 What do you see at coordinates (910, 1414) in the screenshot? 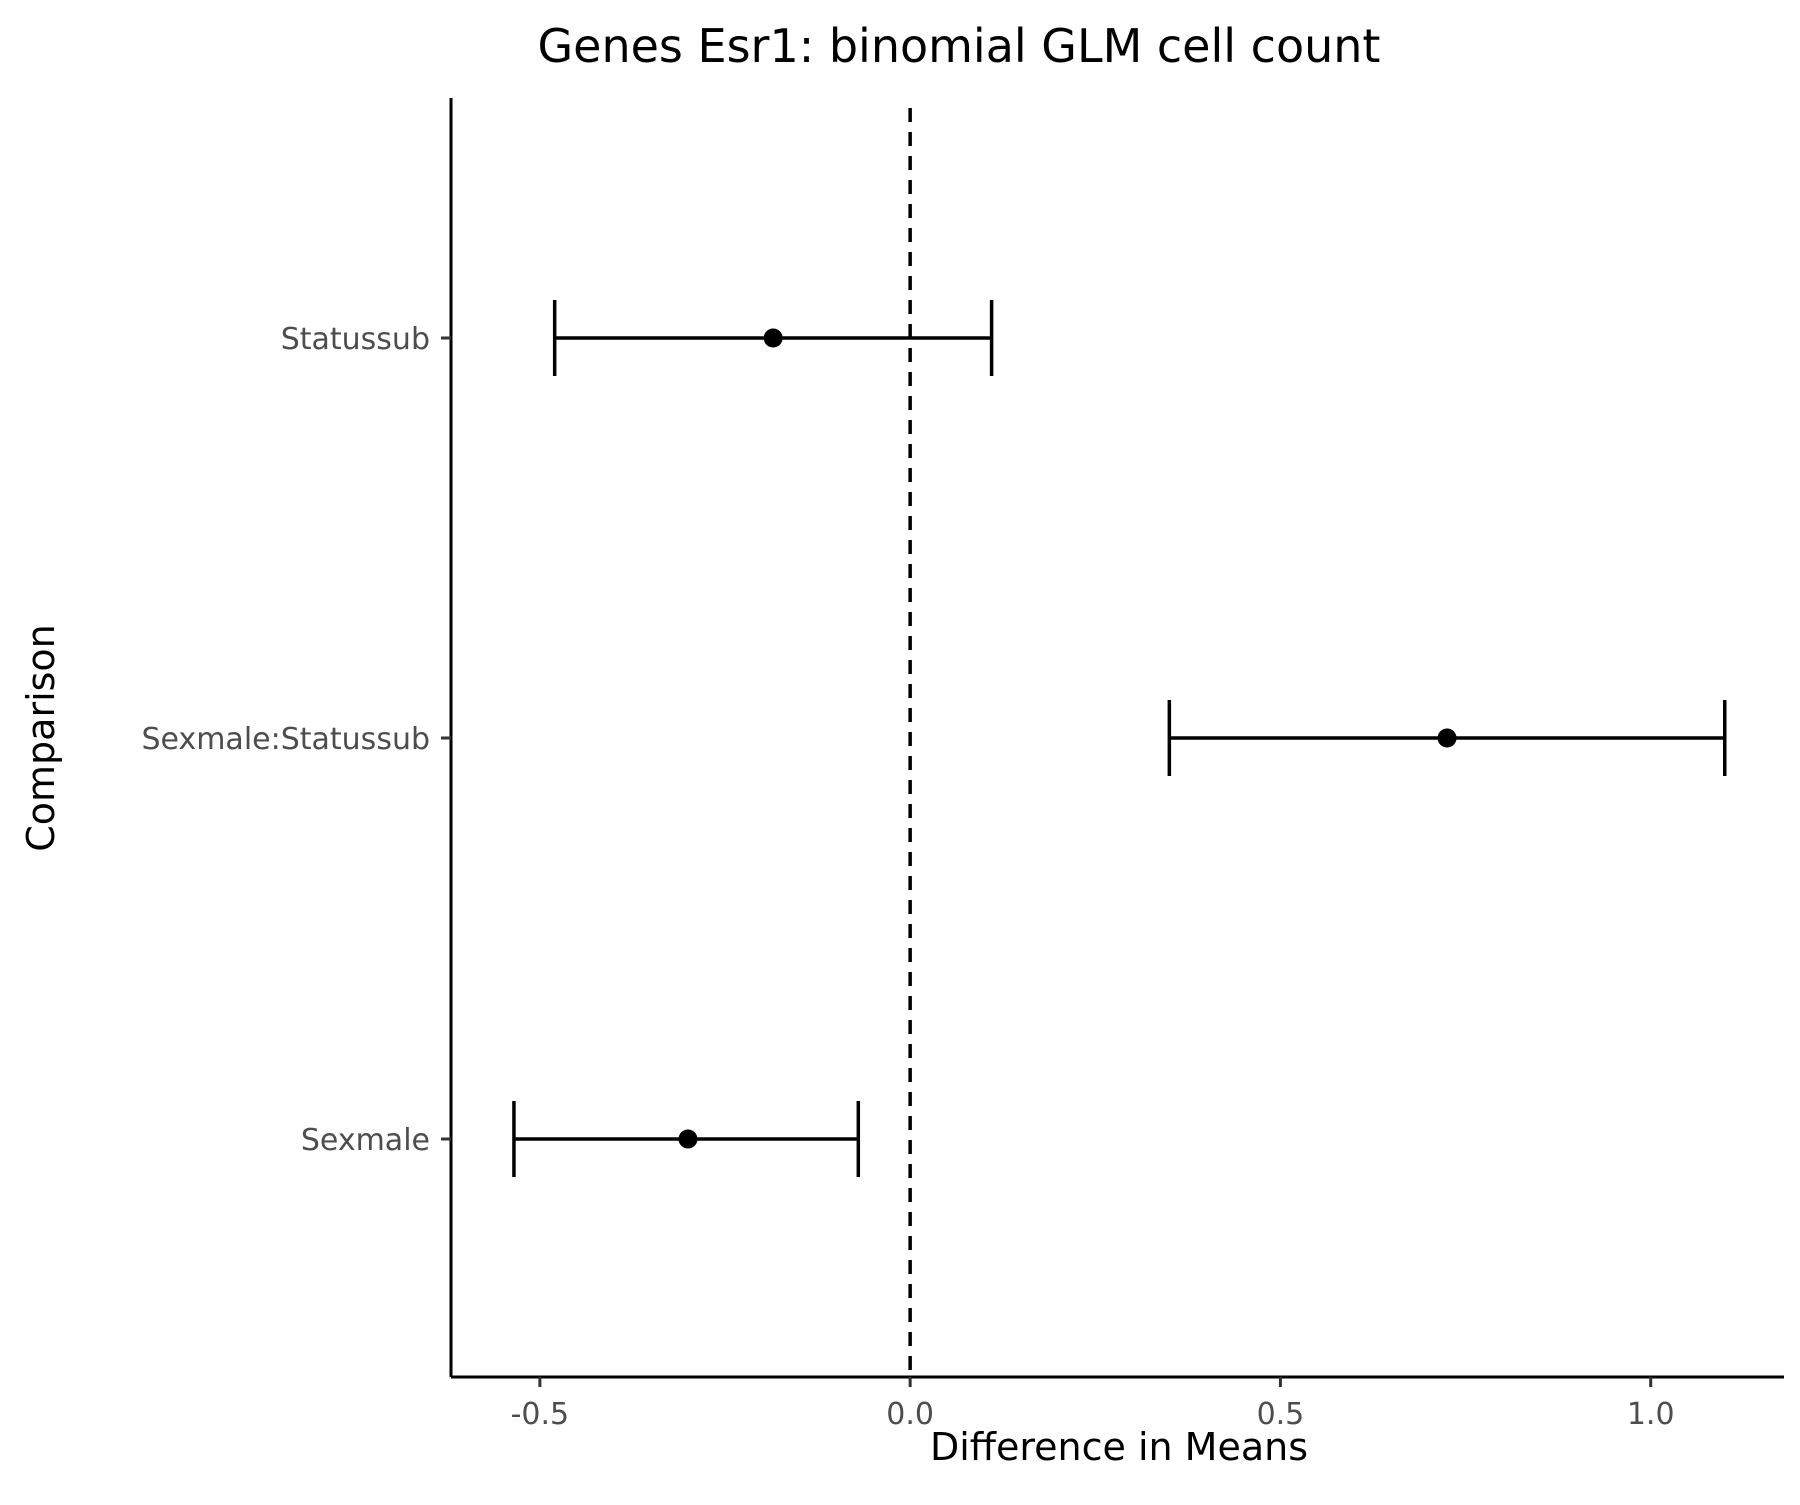
I see `x-tick-label: 0.0` at bounding box center [910, 1414].